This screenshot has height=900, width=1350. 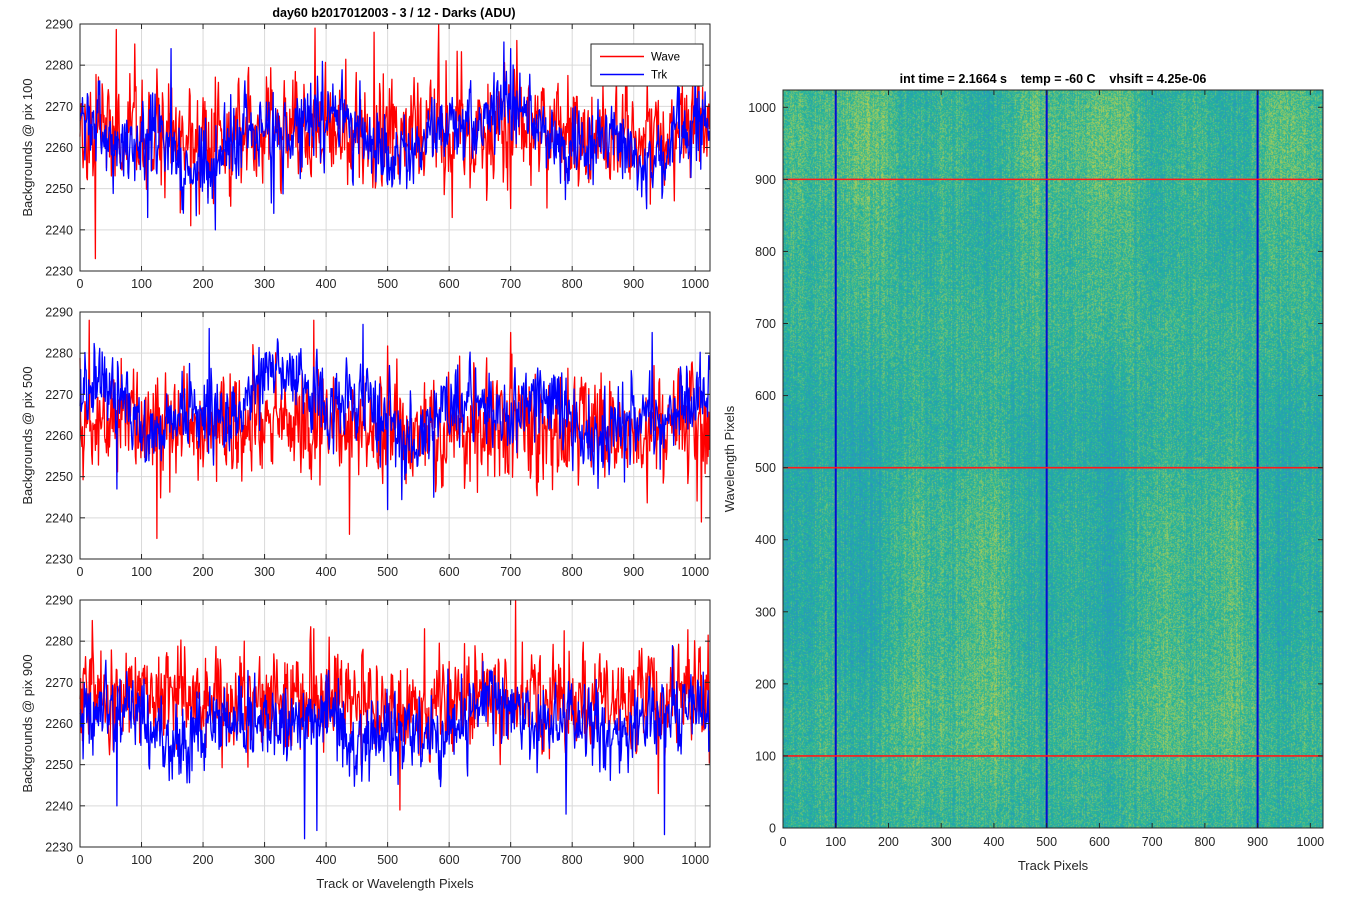 I want to click on heatmap-x-tick-label: 700, so click(x=1152, y=842).